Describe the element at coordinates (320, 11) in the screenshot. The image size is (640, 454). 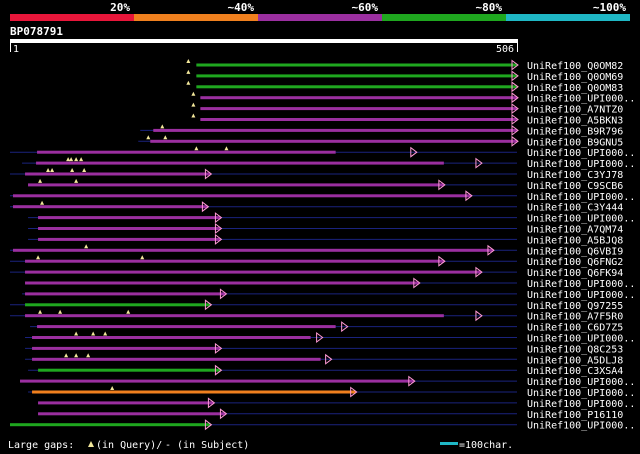
I see `legend: 20% ~40% ~60% ~80% ~100%` at that location.